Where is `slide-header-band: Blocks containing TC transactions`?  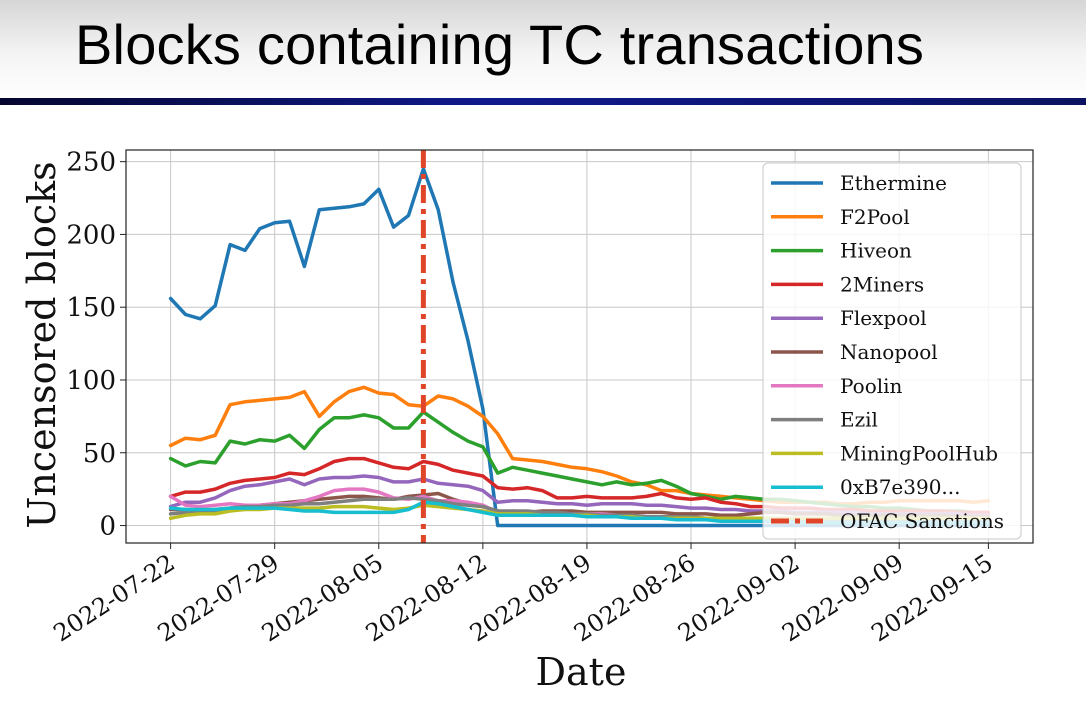 slide-header-band: Blocks containing TC transactions is located at coordinates (543, 49).